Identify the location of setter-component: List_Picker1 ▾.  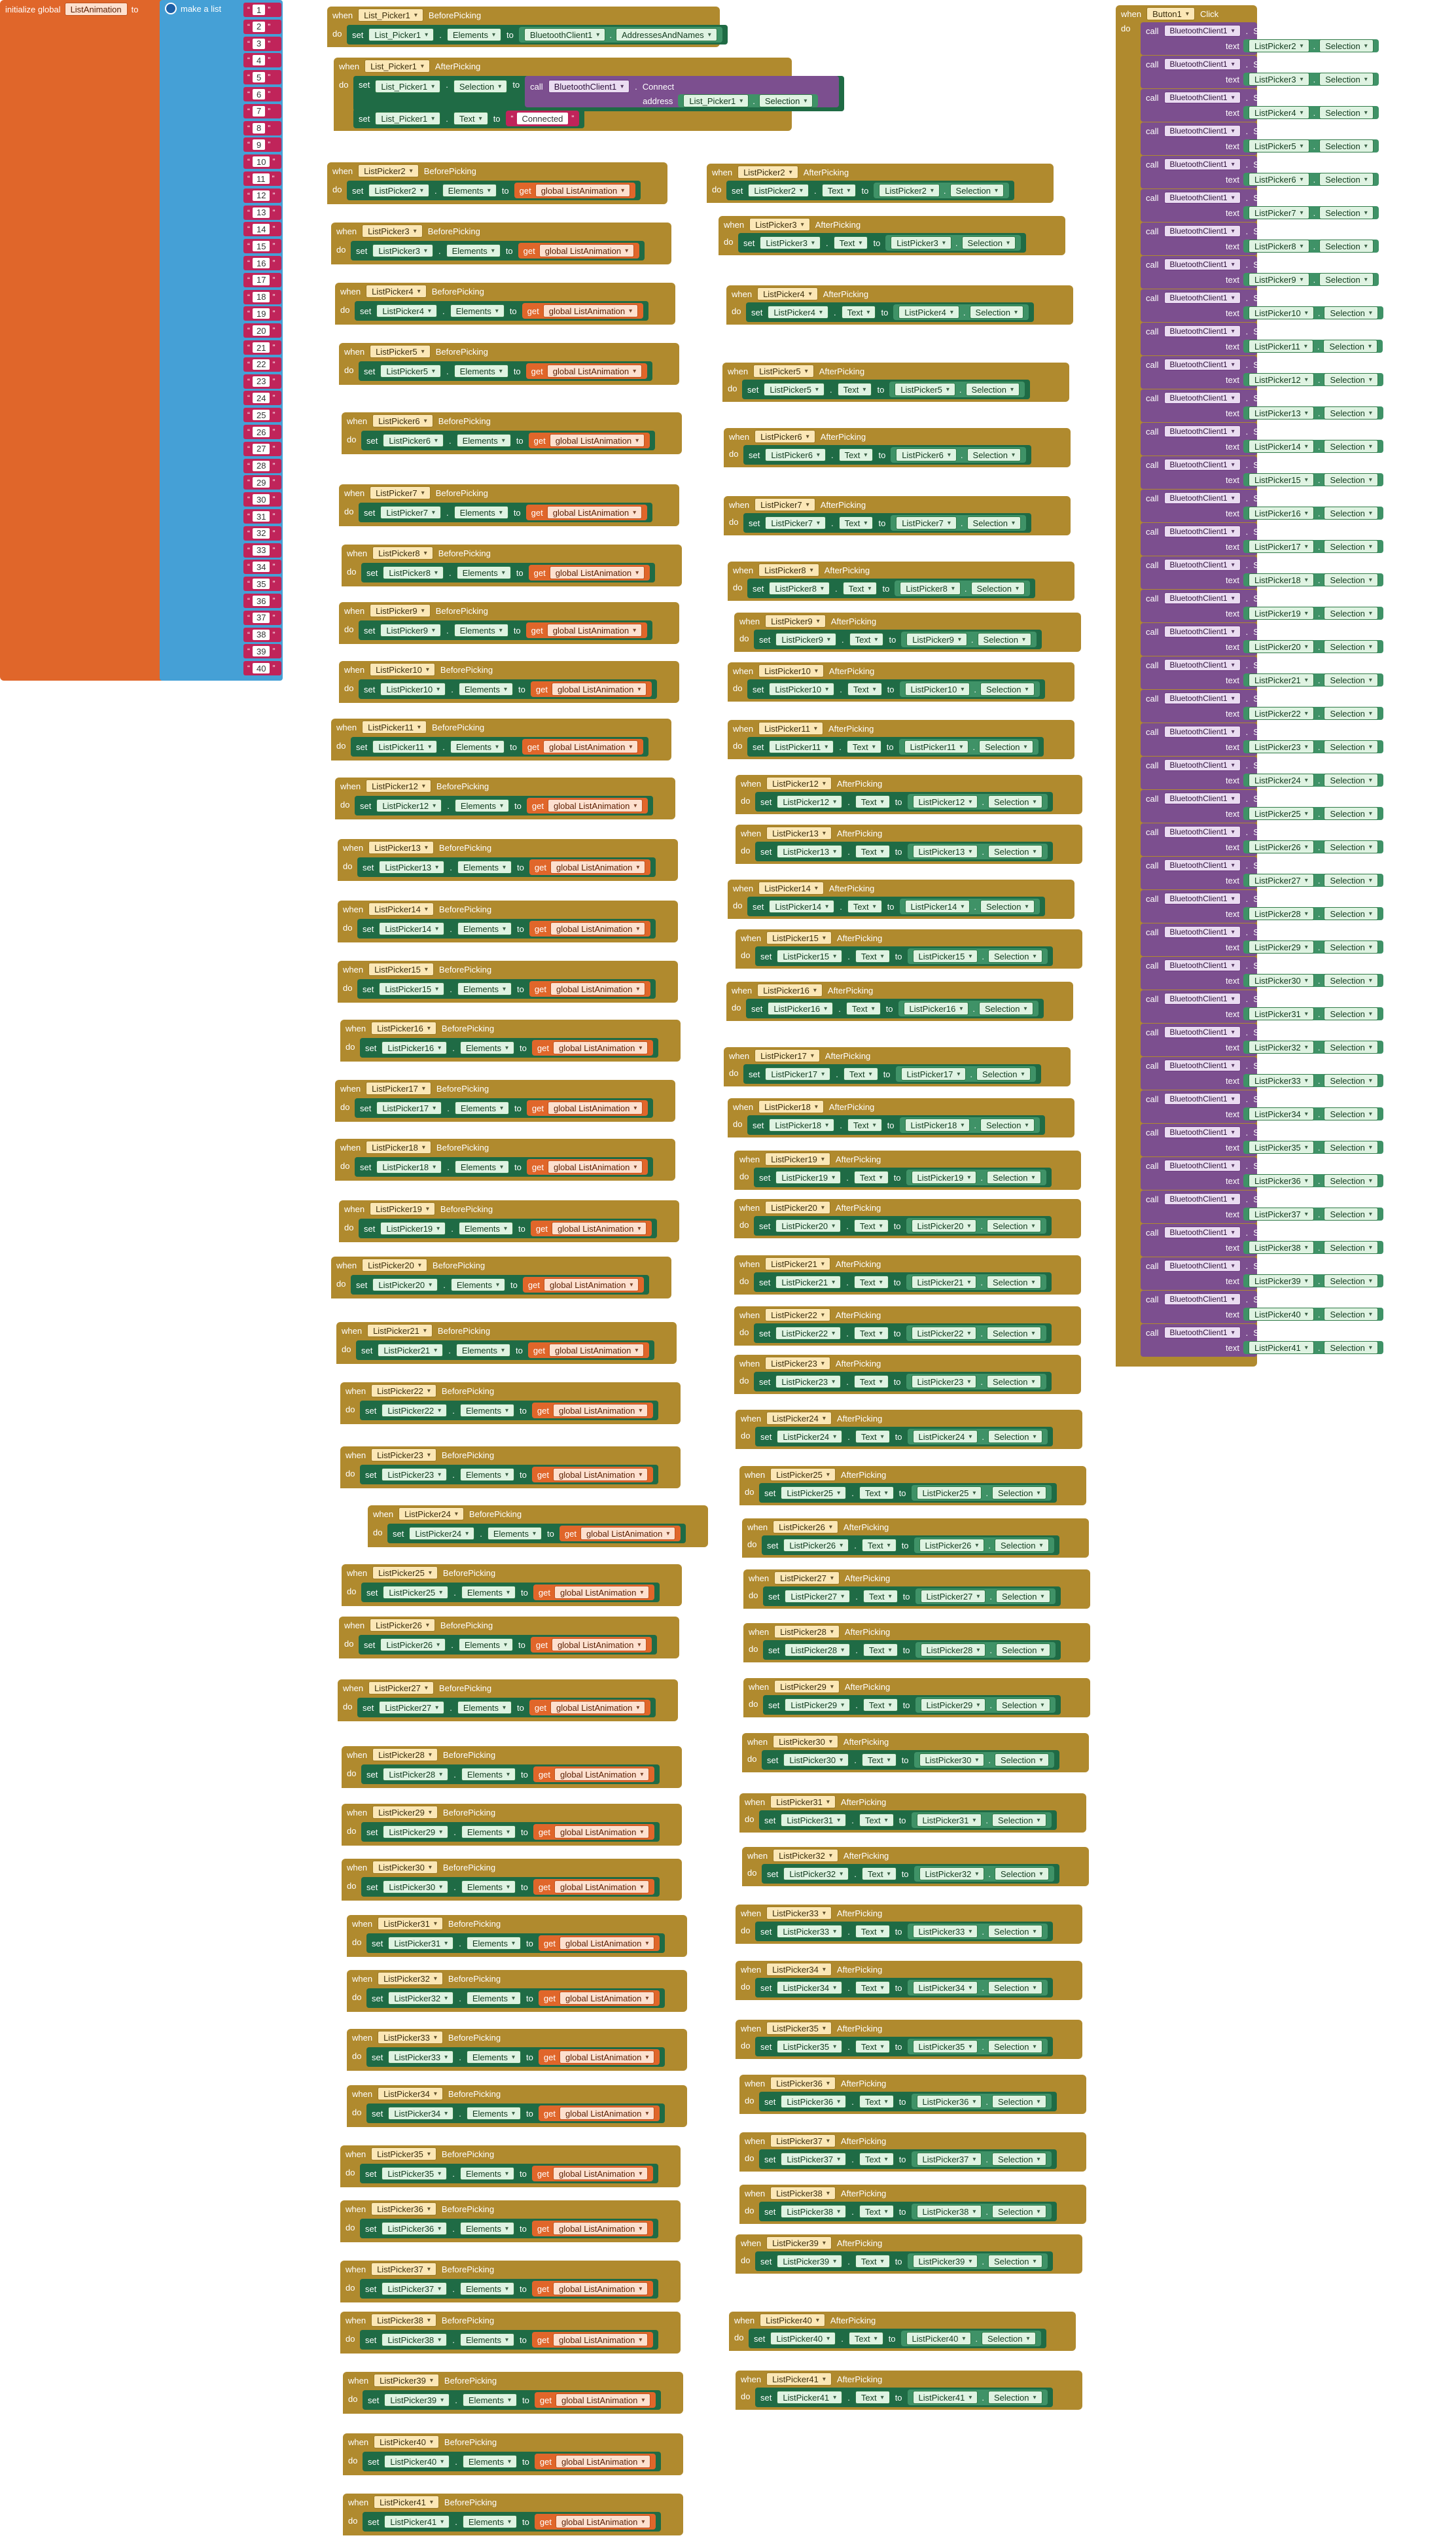
(401, 34).